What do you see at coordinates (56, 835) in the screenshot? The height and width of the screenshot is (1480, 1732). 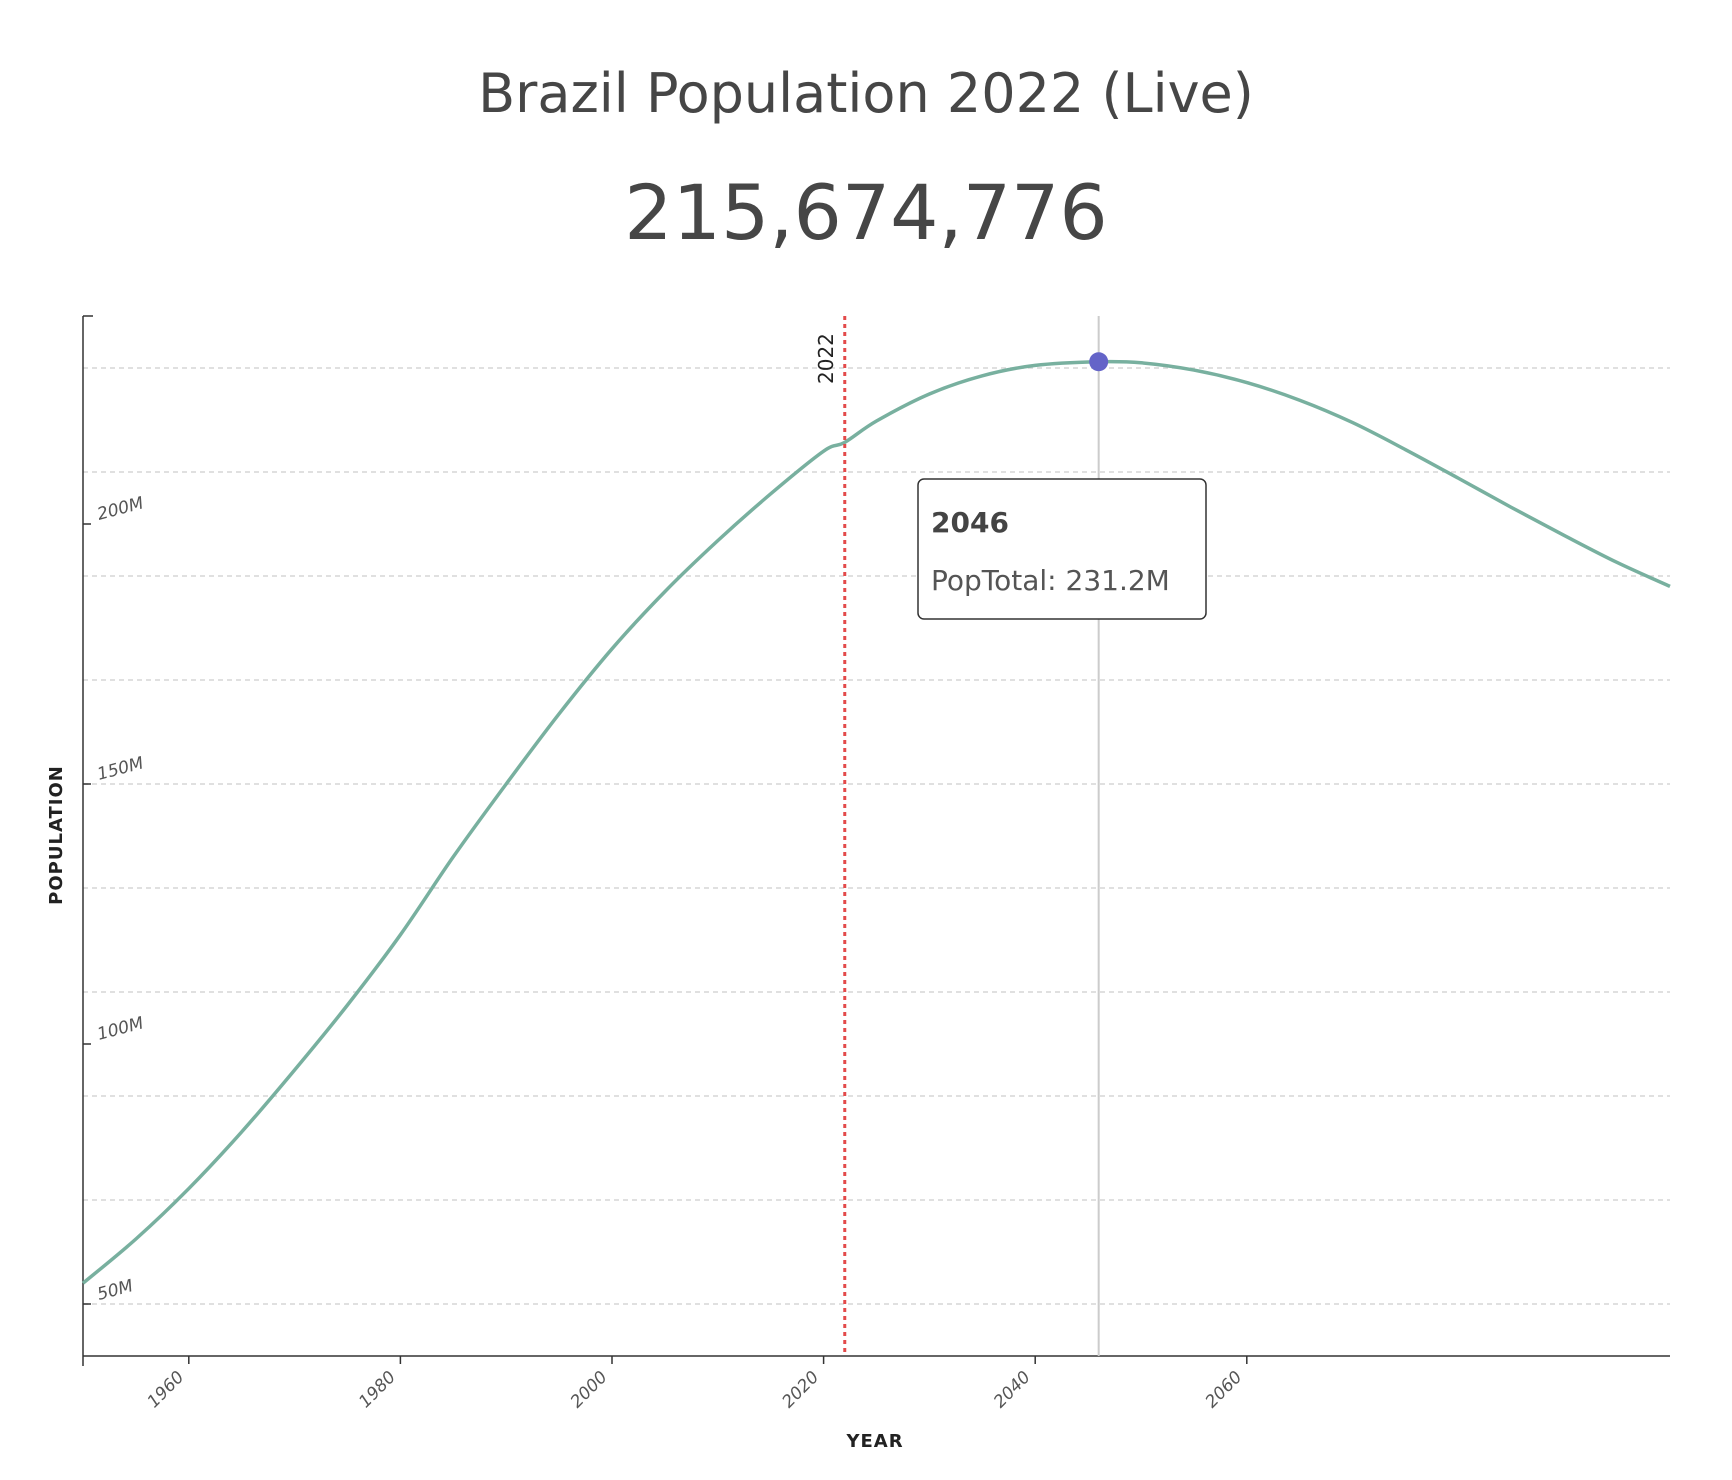 I see `y-axis-title: POPULATION` at bounding box center [56, 835].